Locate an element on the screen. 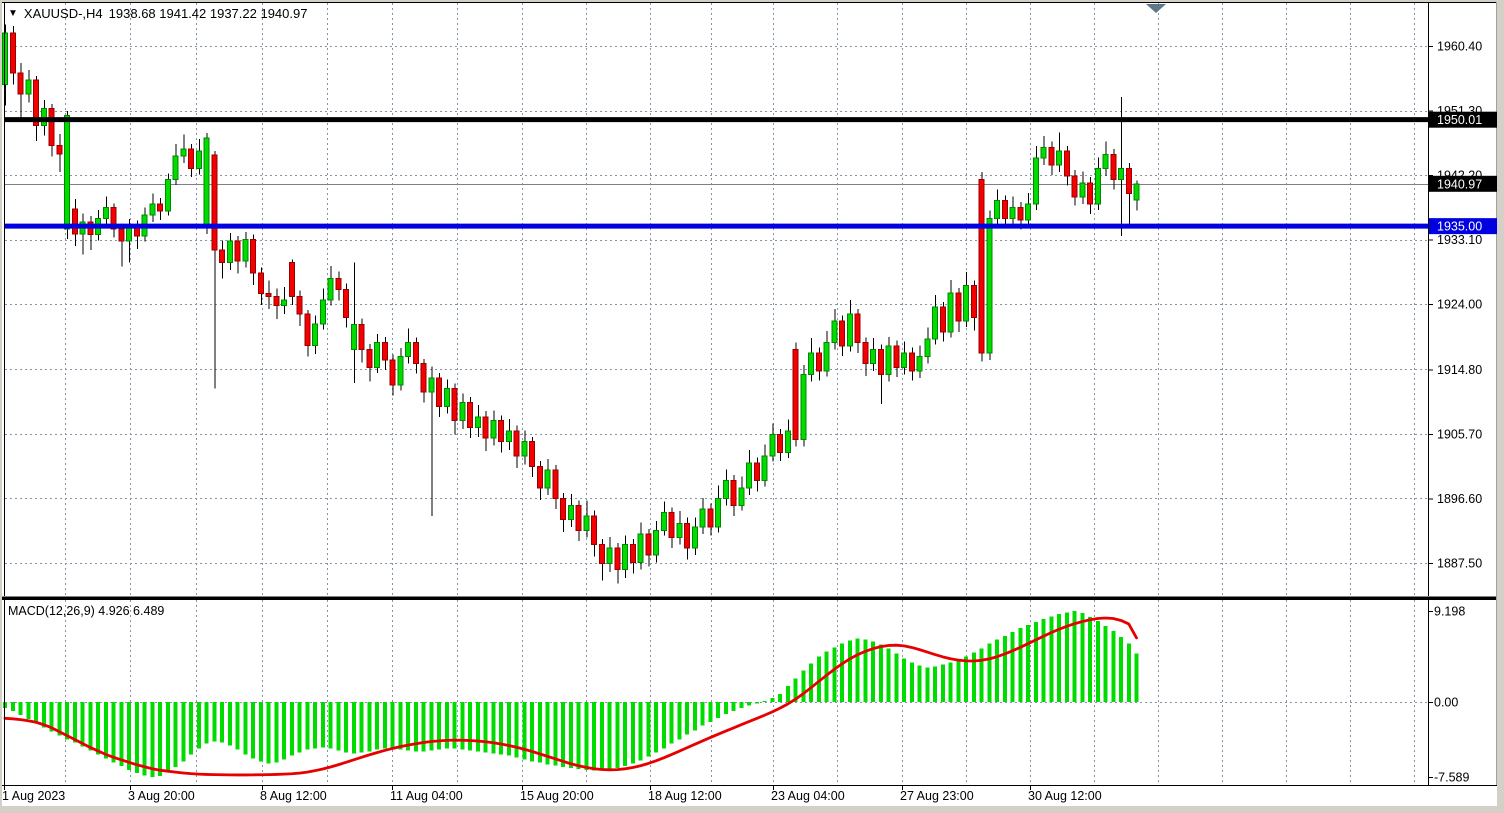 This screenshot has height=813, width=1504. price-axis-label: 1960.40 is located at coordinates (1459, 47).